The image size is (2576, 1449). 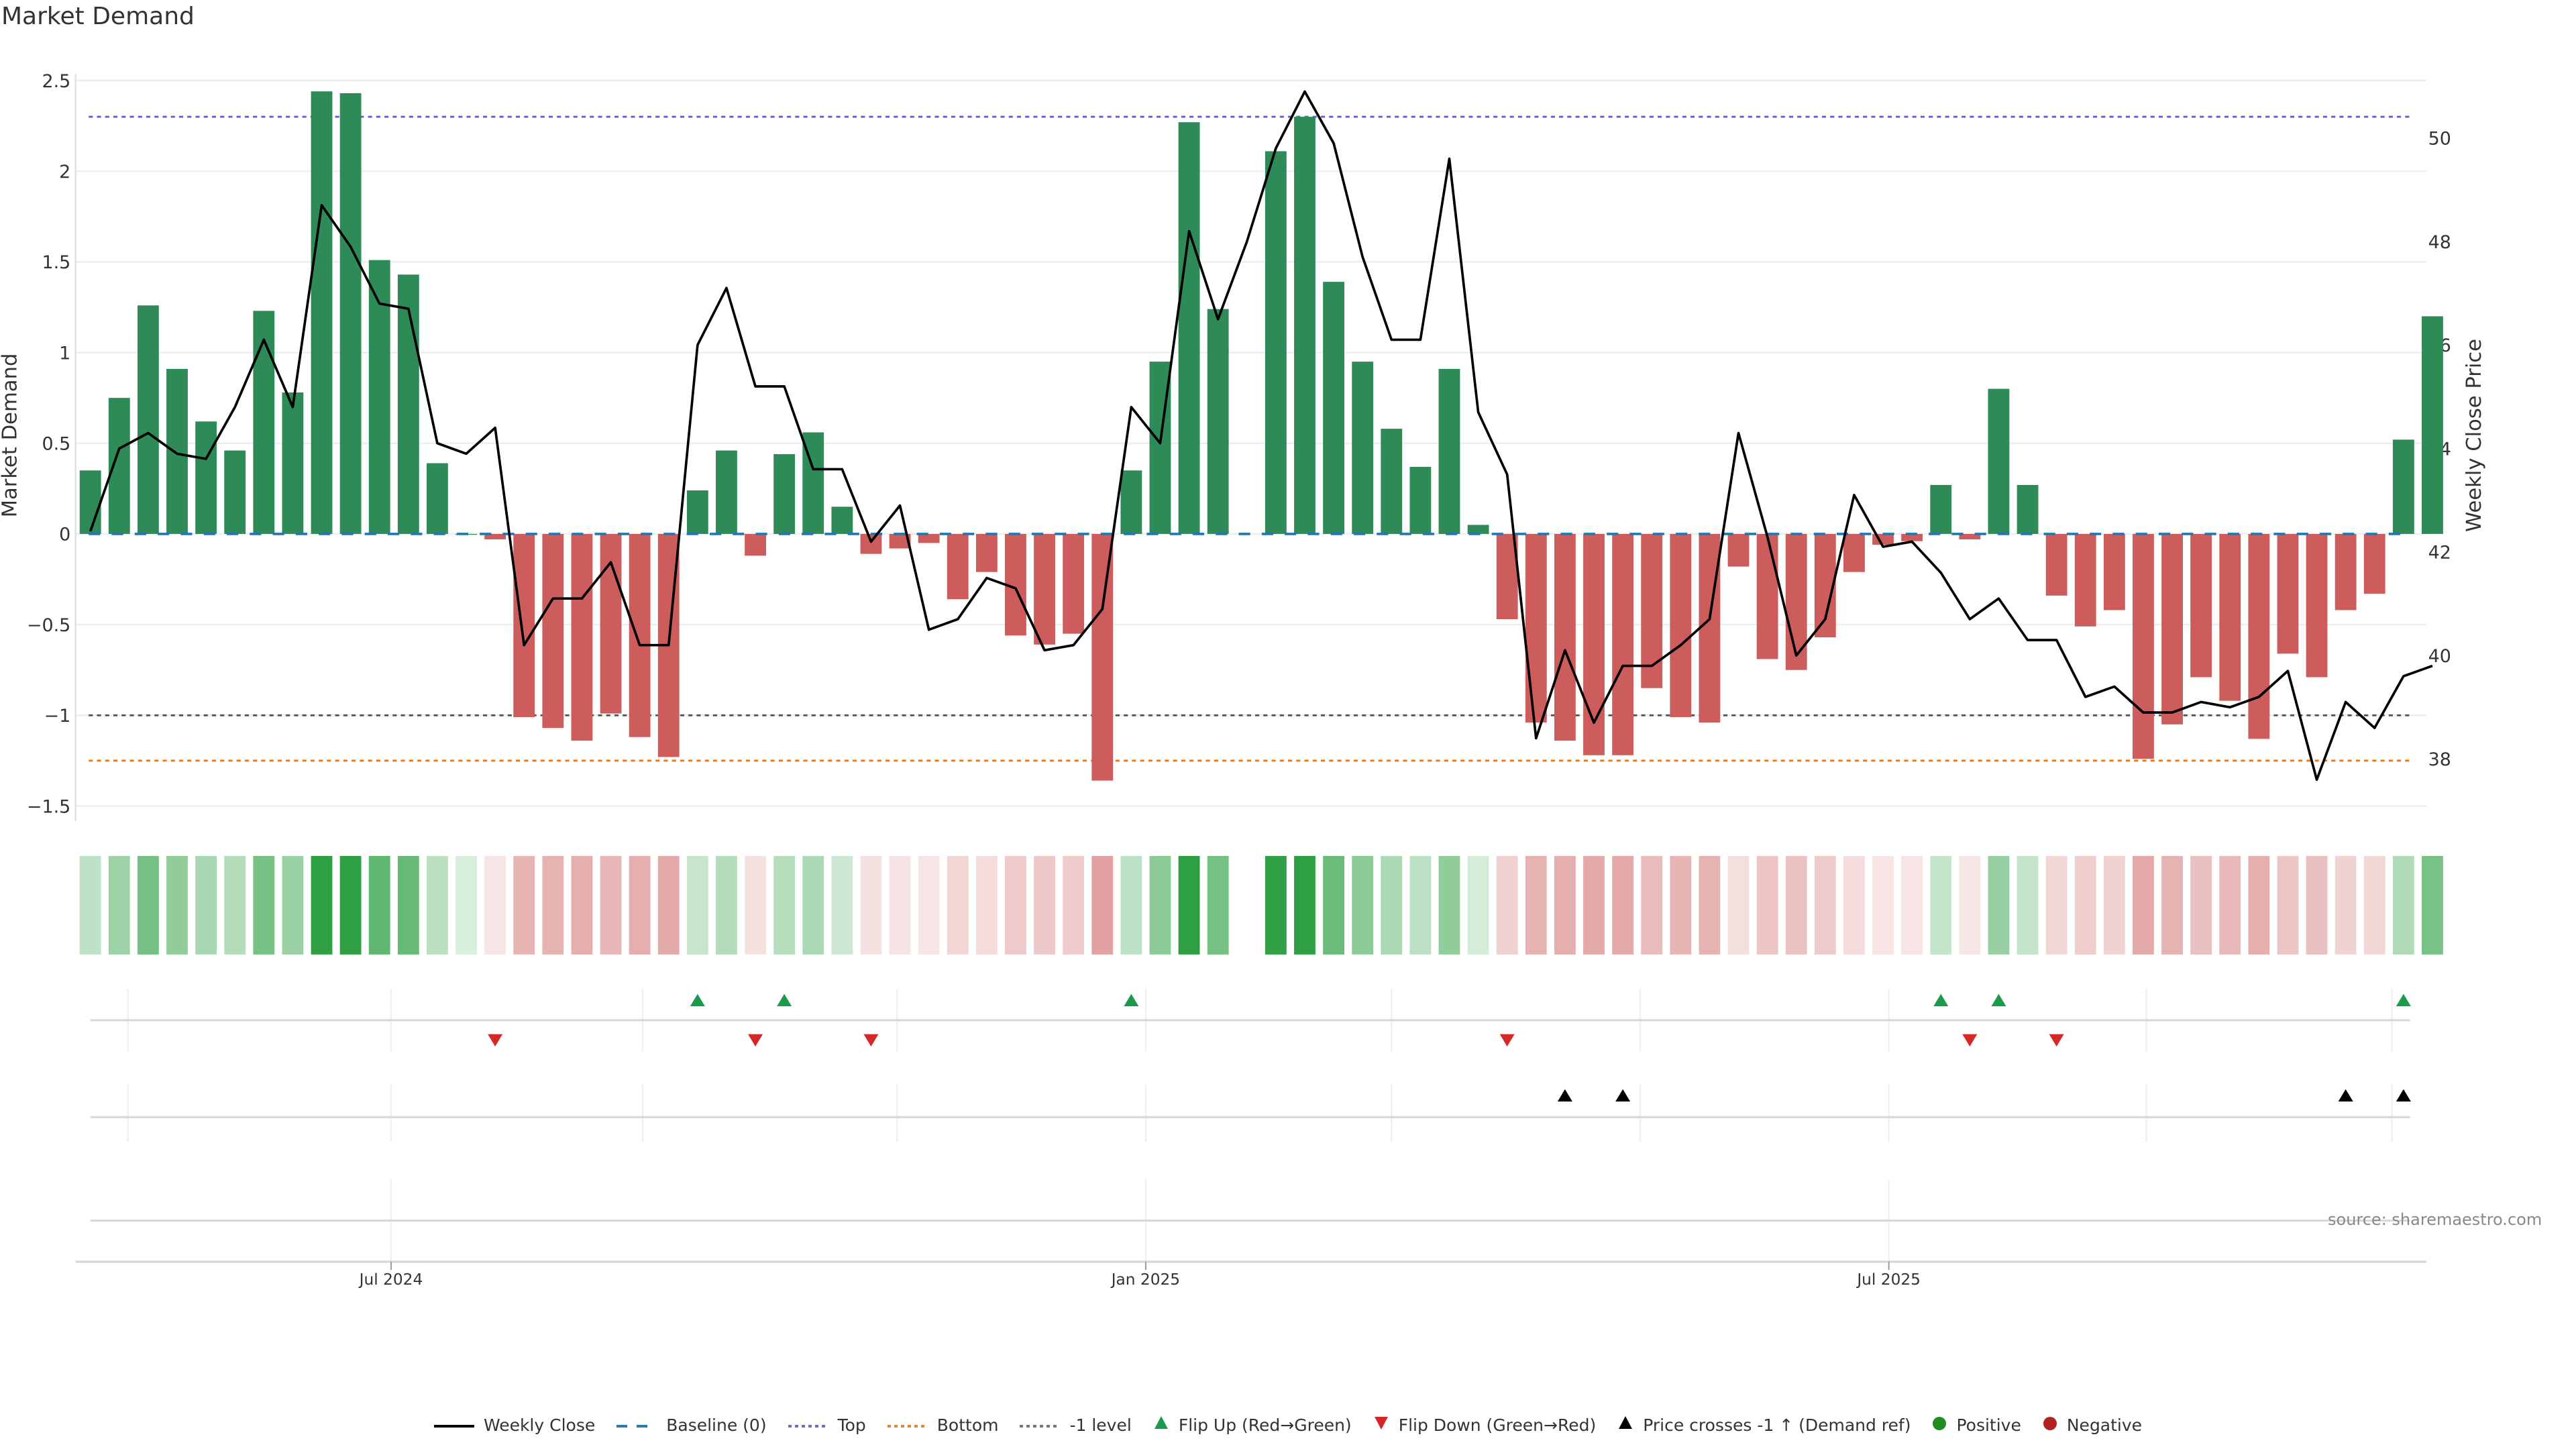 I want to click on legend-item: Bottom, so click(x=942, y=1425).